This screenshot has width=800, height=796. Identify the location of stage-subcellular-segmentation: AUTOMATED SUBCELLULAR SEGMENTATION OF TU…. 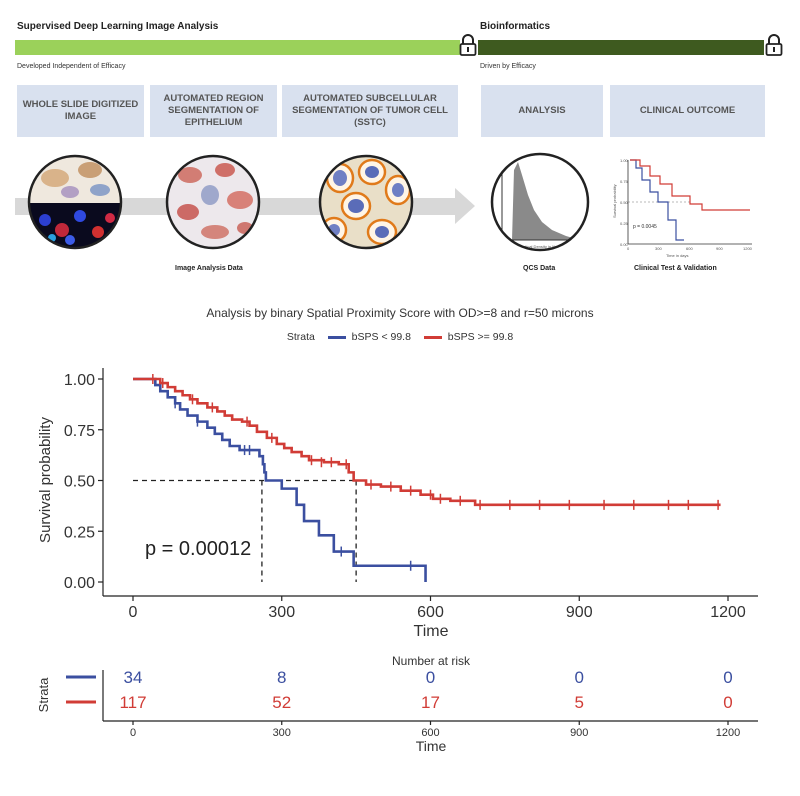
(370, 111).